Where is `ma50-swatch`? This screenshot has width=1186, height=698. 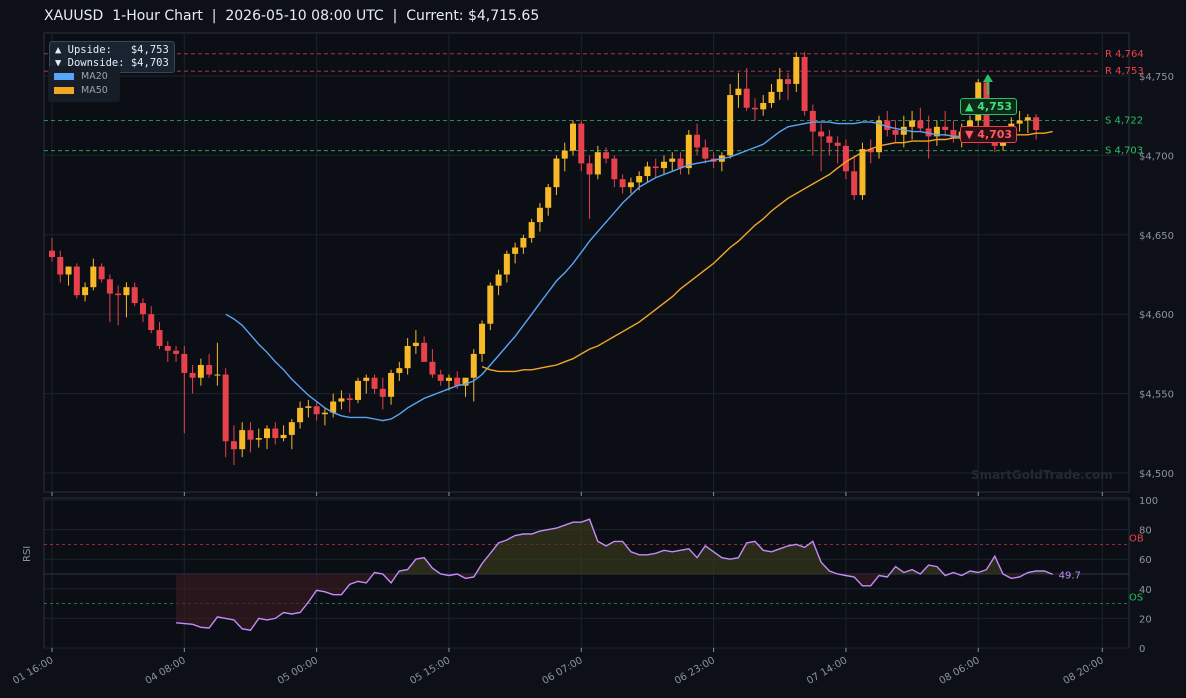 ma50-swatch is located at coordinates (64, 90).